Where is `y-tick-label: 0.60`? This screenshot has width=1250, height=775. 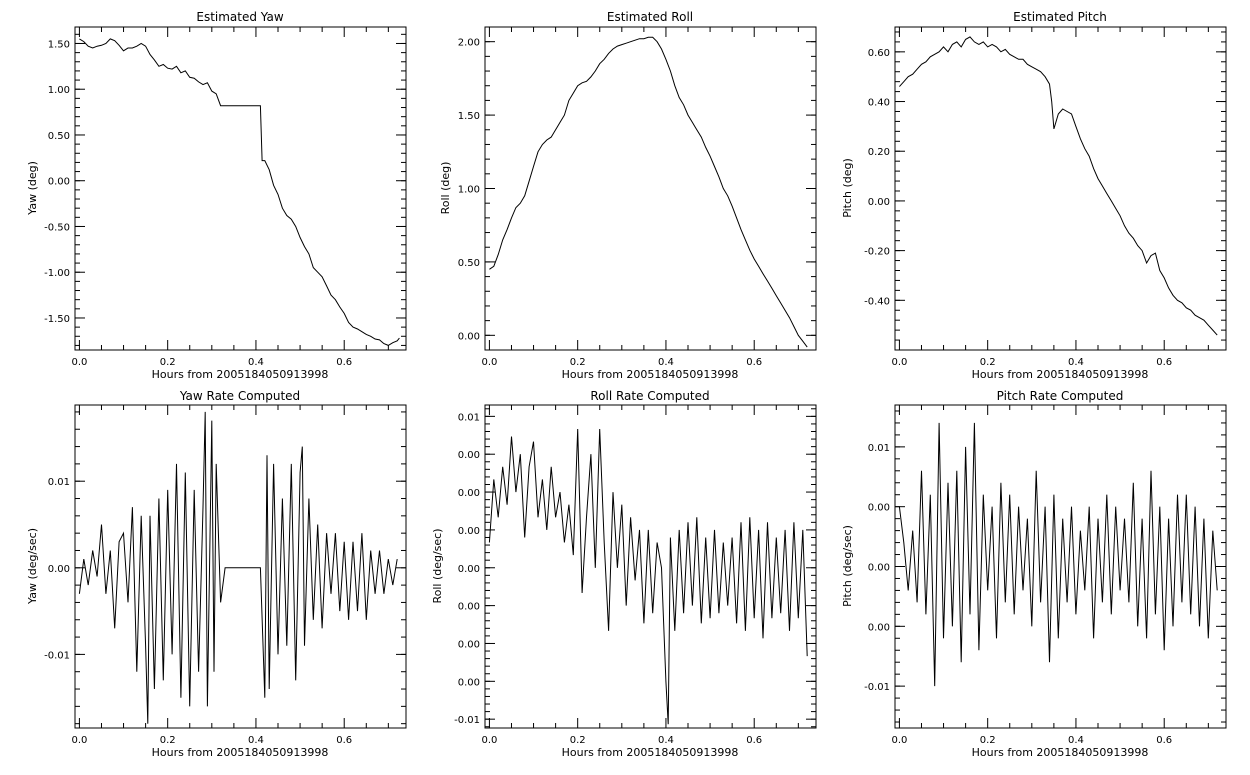 y-tick-label: 0.60 is located at coordinates (879, 53).